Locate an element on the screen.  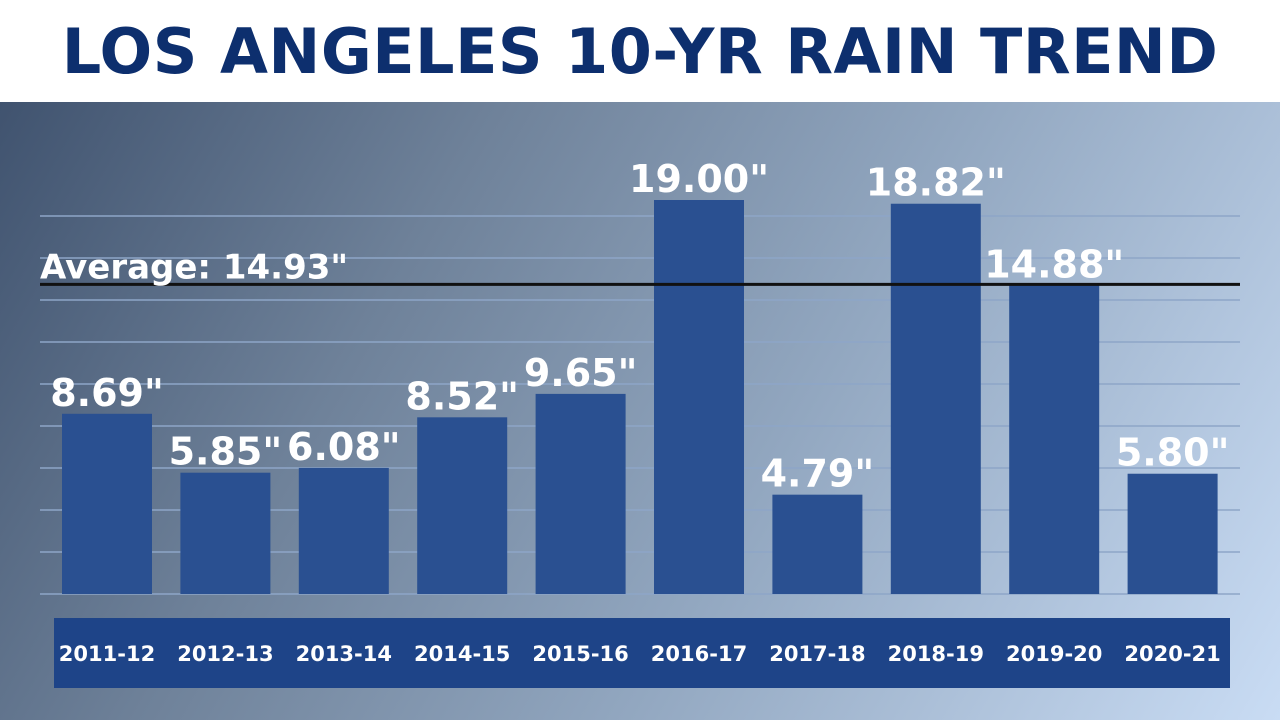
category-tick-label: 2014-15 is located at coordinates (462, 654).